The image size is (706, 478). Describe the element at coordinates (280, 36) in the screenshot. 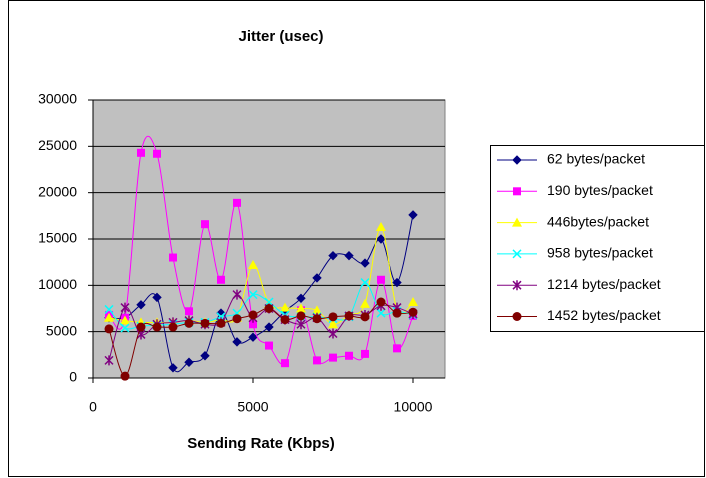

I see `chart-title: Jitter (usec)` at that location.